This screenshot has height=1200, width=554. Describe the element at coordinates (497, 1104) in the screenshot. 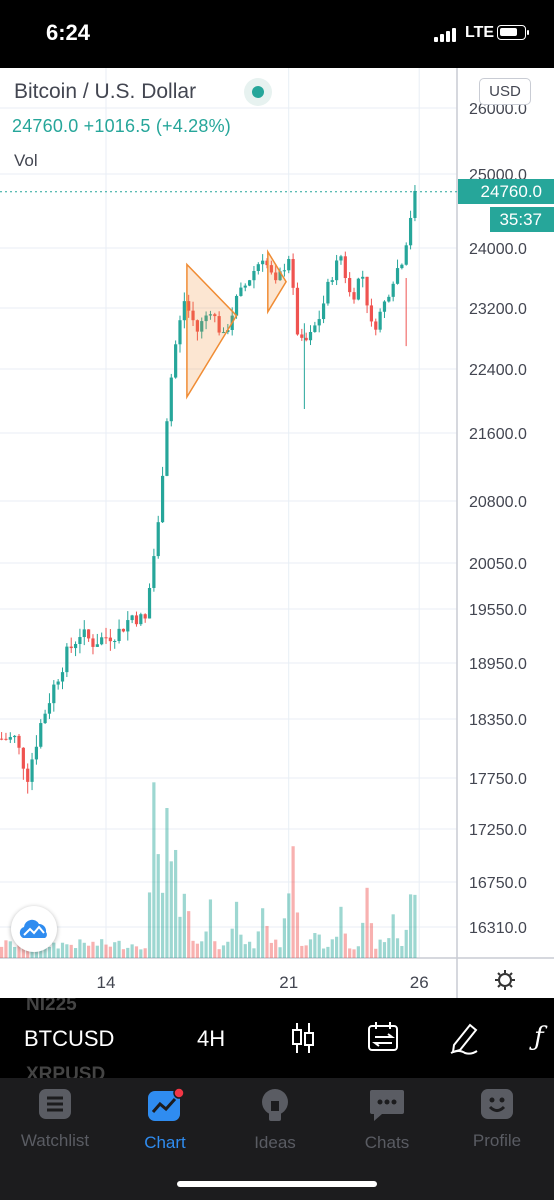

I see `profile-icon` at that location.